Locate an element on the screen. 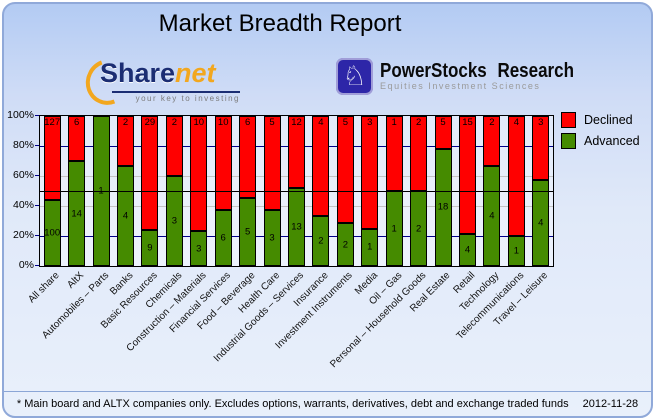 The height and width of the screenshot is (420, 655). bar-value-advanced: 9 is located at coordinates (150, 248).